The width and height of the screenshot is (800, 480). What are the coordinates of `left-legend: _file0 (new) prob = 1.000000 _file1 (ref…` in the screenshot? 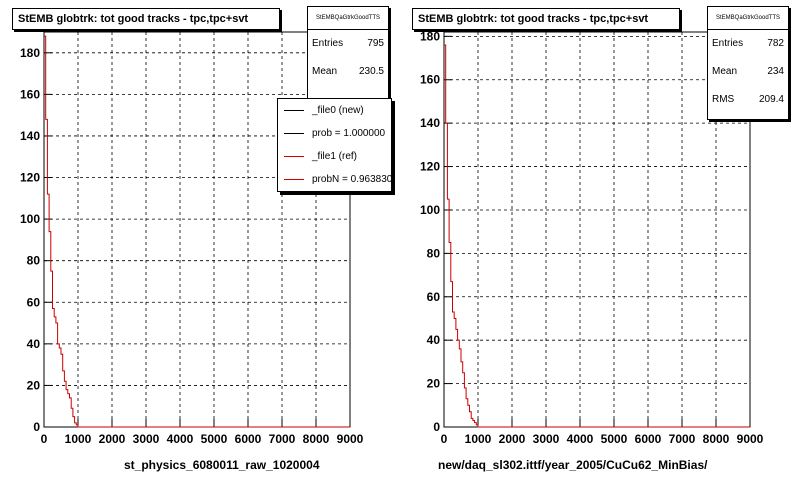 It's located at (334, 145).